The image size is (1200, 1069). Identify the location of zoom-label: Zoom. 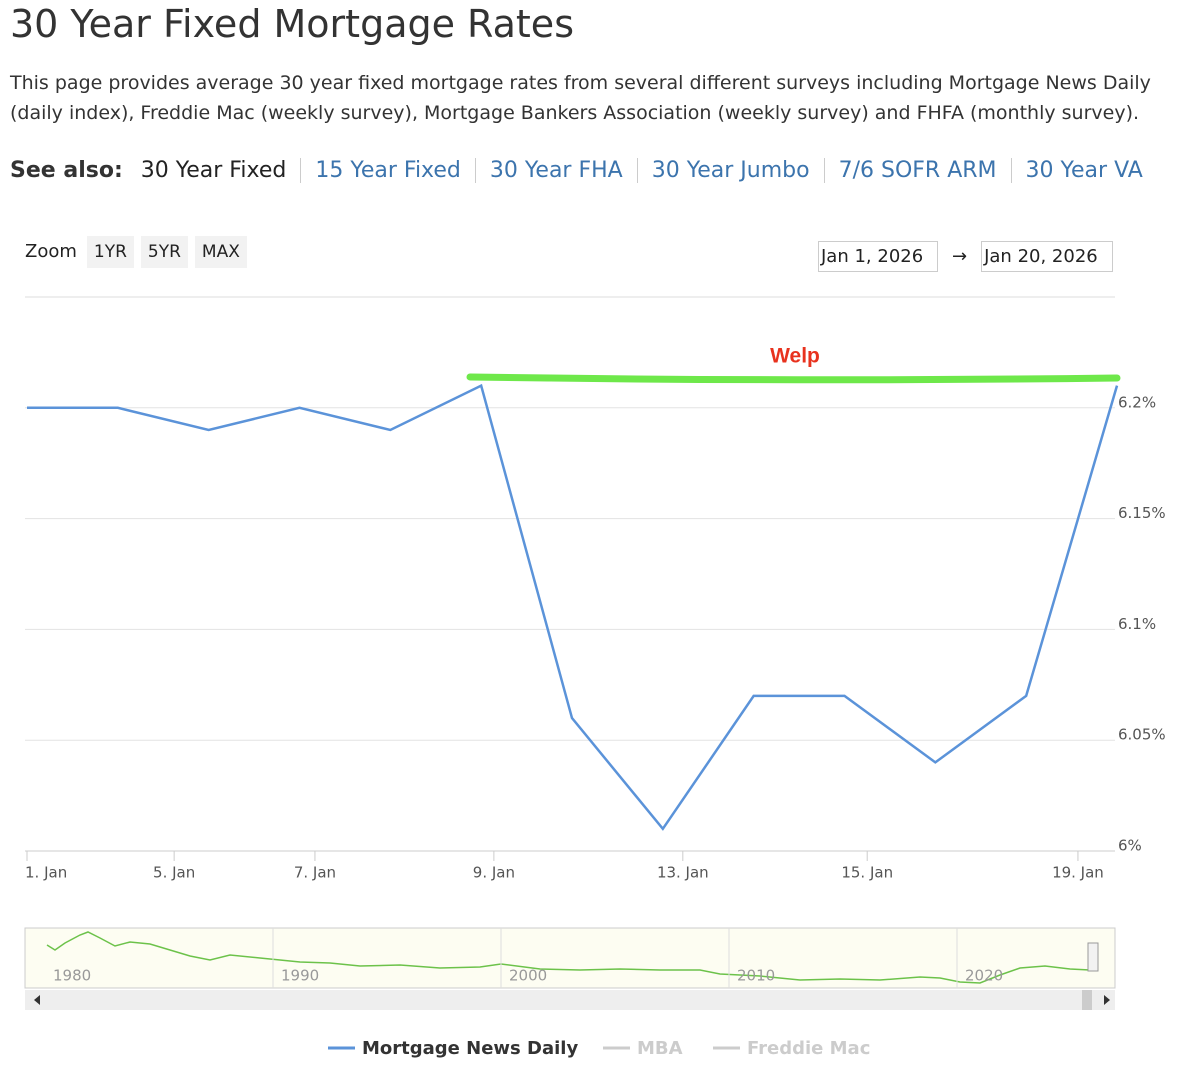
(51, 251).